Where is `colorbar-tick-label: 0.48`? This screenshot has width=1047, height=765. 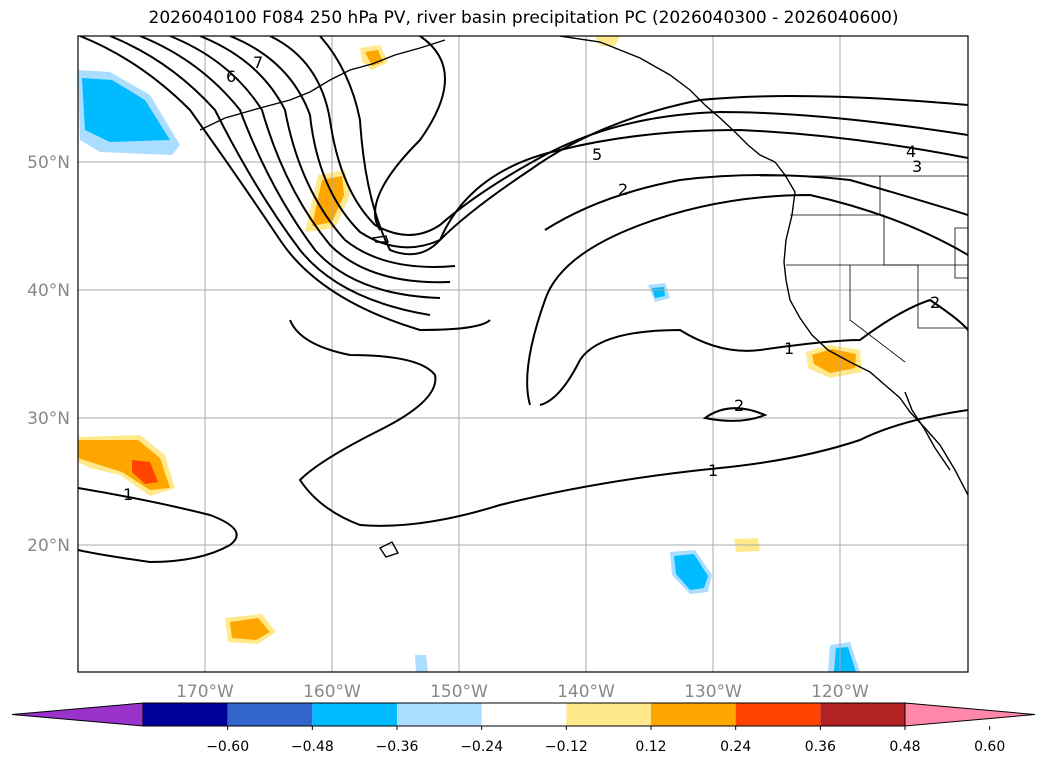
colorbar-tick-label: 0.48 is located at coordinates (904, 747).